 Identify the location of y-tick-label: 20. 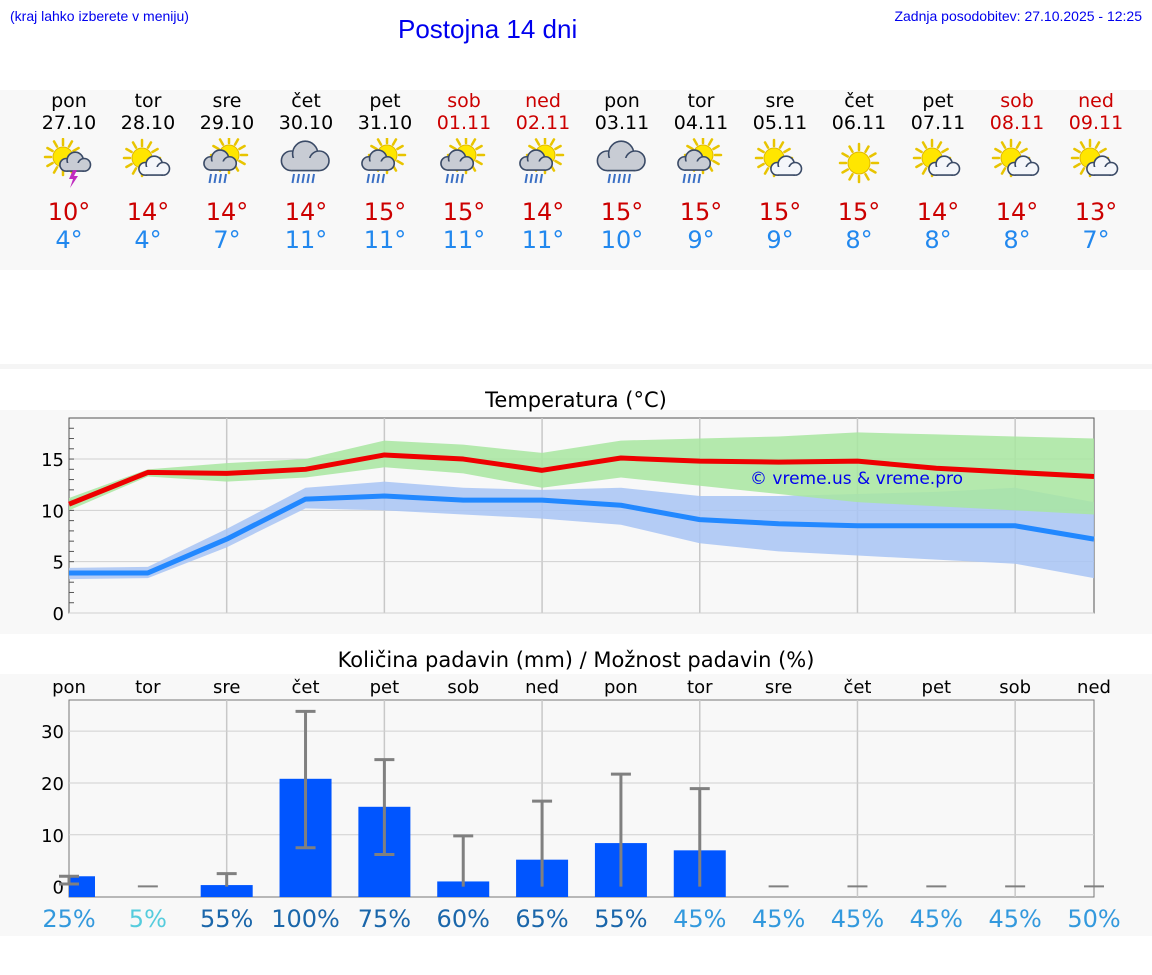
(52, 784).